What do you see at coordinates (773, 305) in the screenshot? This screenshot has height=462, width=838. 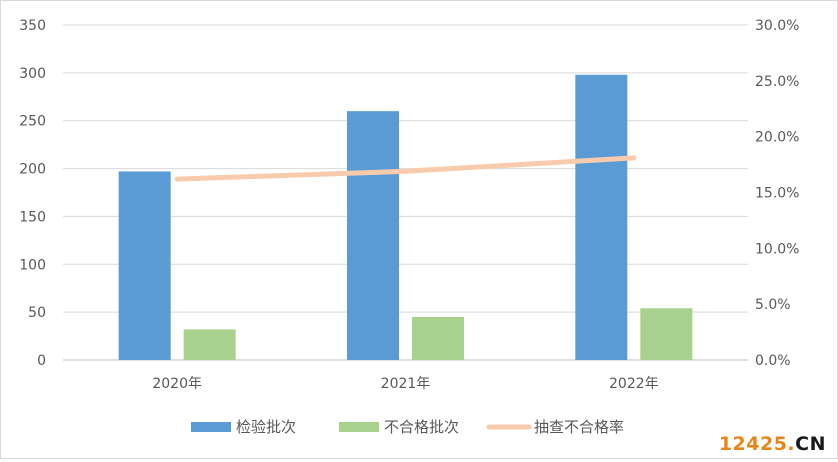 I see `right-tick-label: 5.0%` at bounding box center [773, 305].